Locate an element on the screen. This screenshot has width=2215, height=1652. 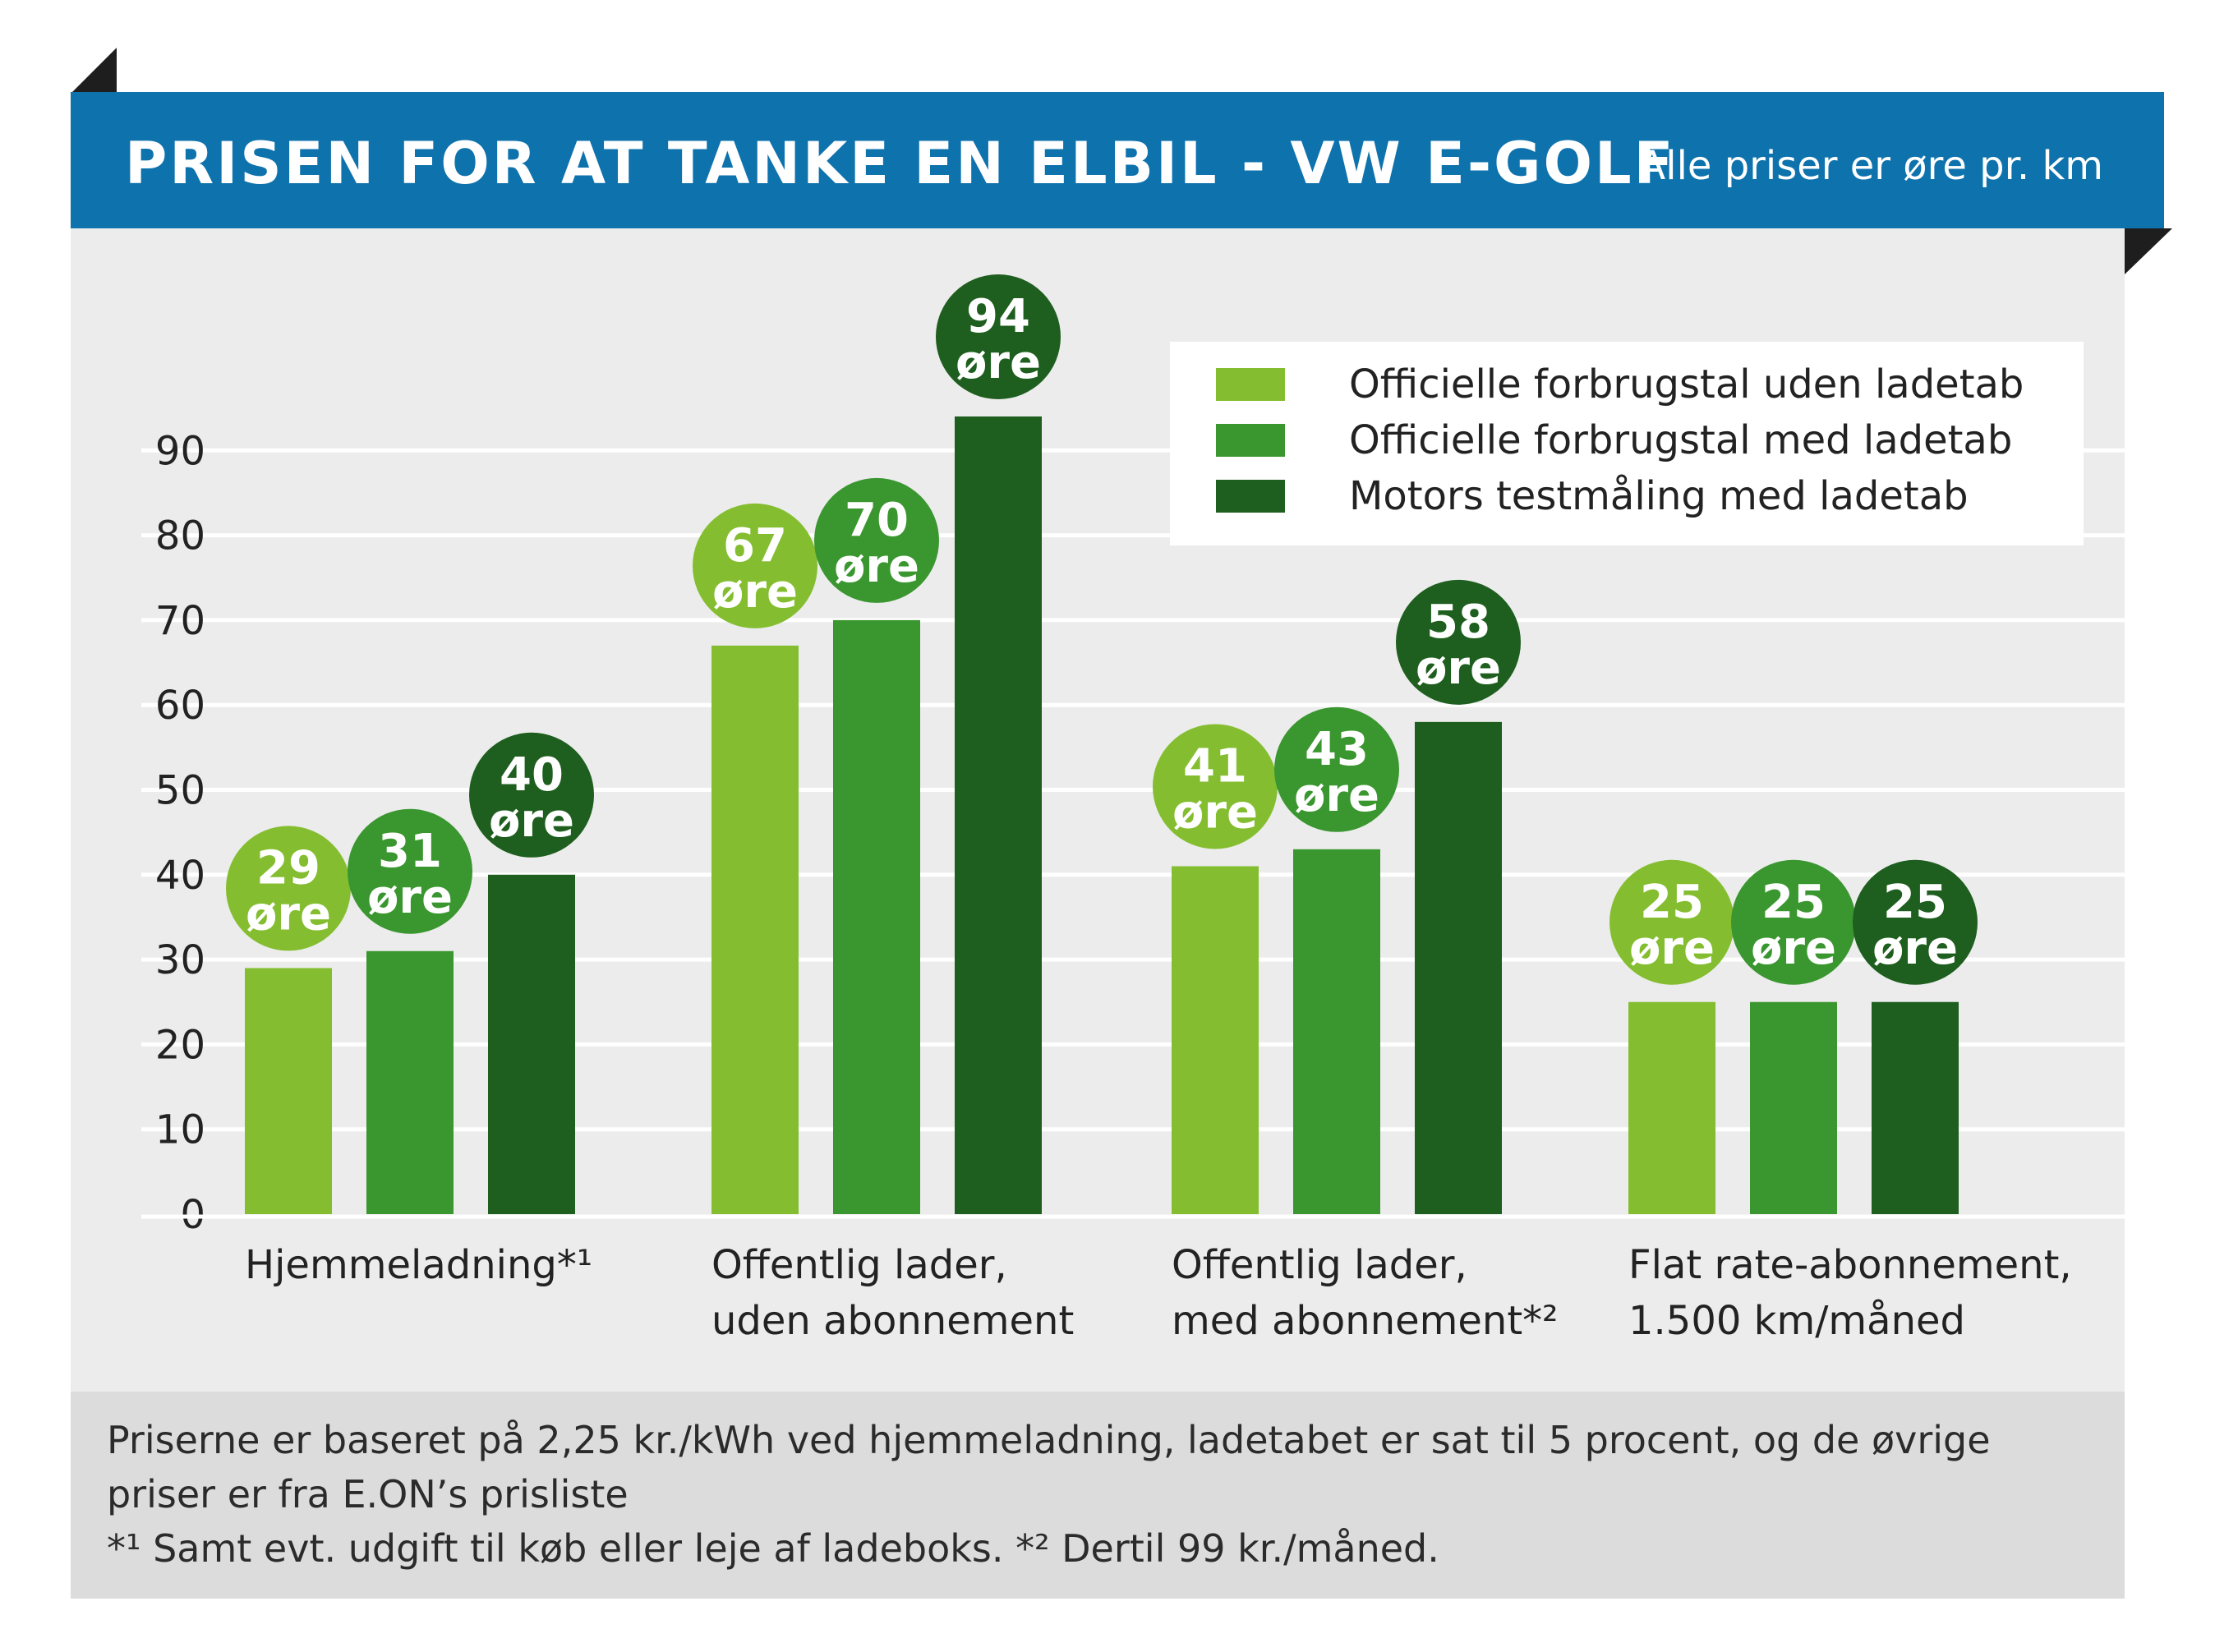
data-label: 40 is located at coordinates (532, 775).